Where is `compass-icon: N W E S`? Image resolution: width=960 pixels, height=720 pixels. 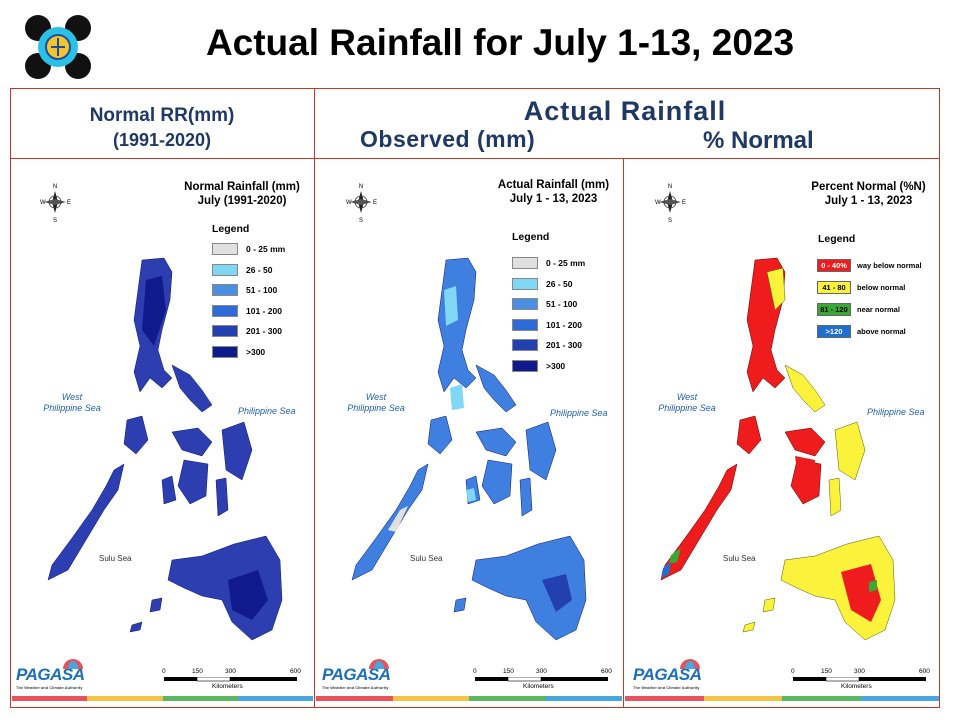 compass-icon: N W E S is located at coordinates (55, 204).